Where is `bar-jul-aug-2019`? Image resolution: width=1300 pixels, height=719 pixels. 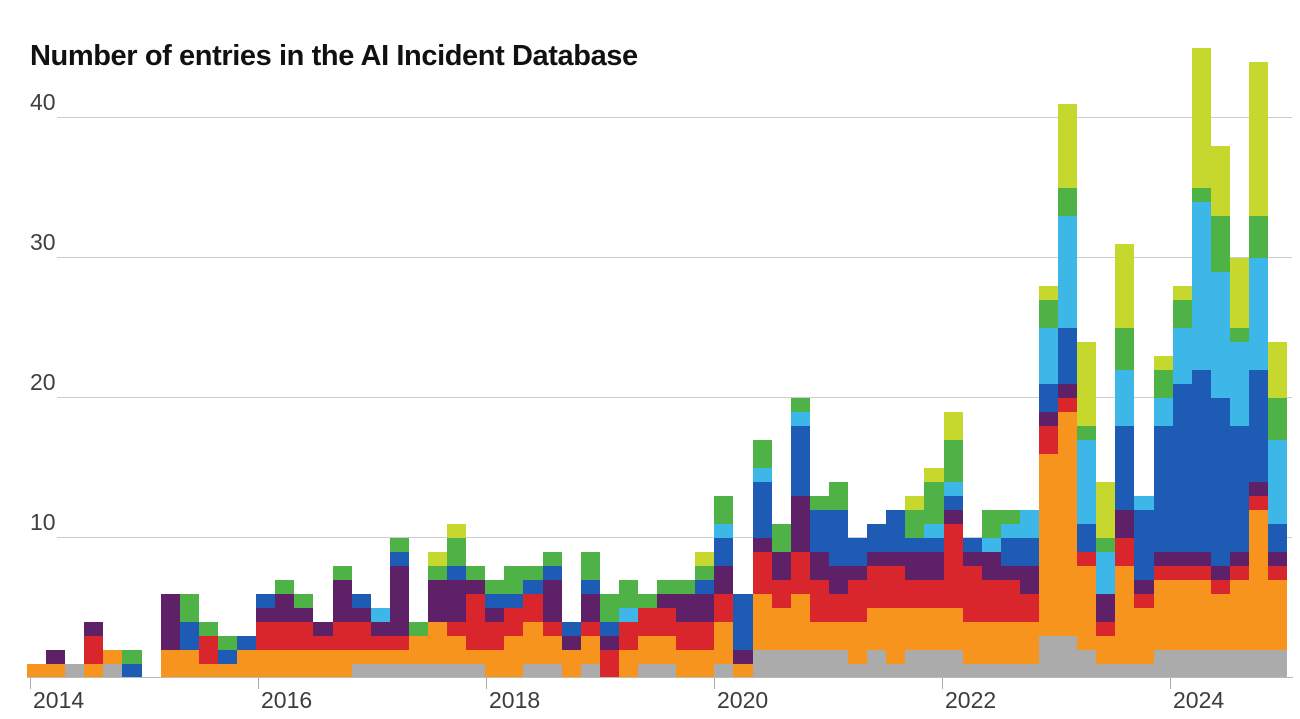
bar-jul-aug-2019 is located at coordinates (667, 629).